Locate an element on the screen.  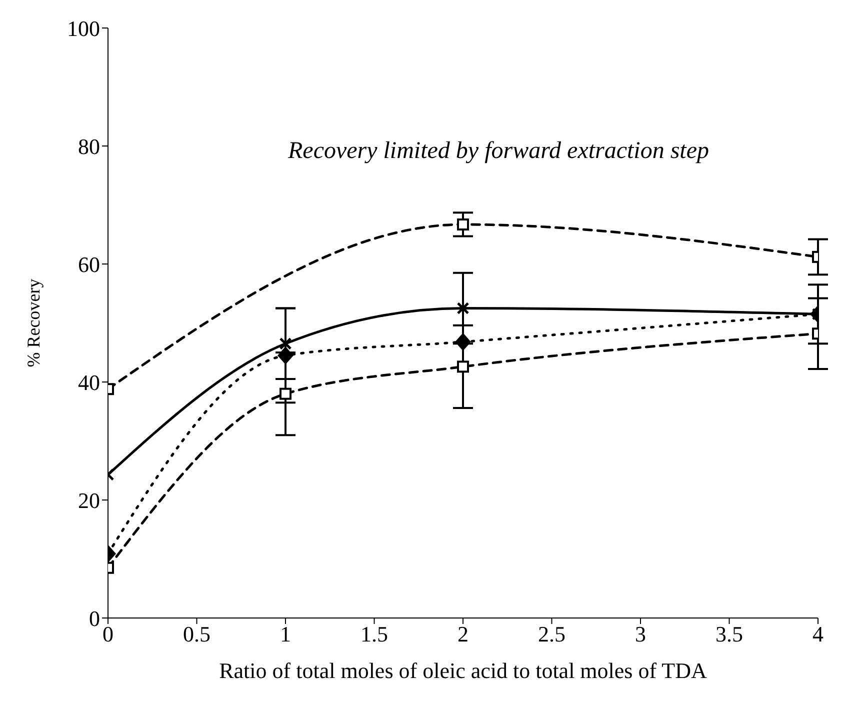
y-tick-label: 40 is located at coordinates (89, 382).